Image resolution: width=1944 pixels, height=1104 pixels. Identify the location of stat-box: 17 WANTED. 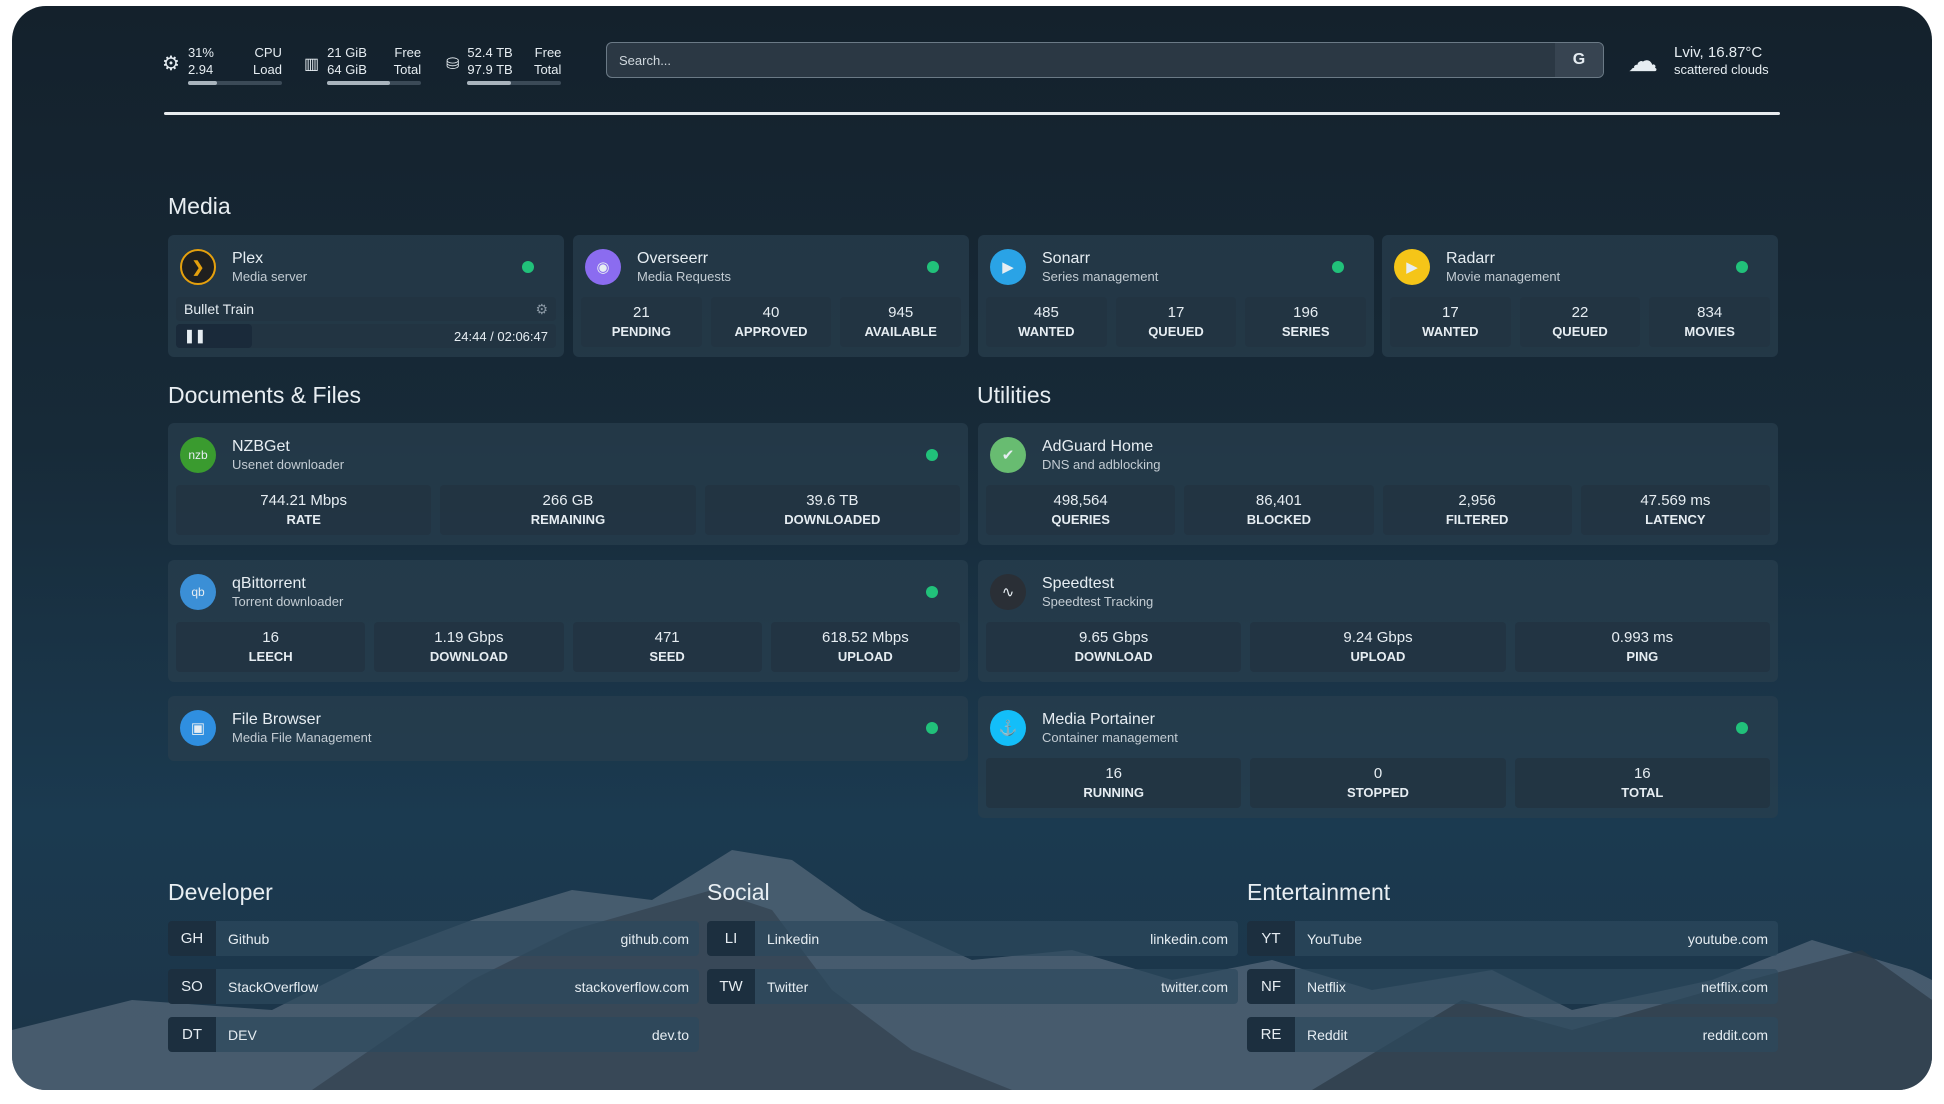
(1450, 322).